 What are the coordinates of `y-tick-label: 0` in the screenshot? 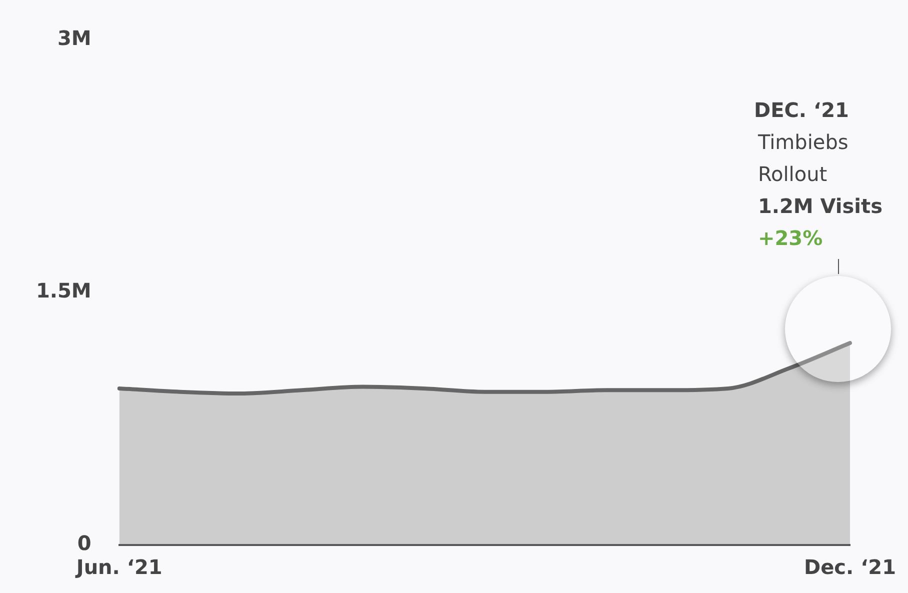 It's located at (84, 543).